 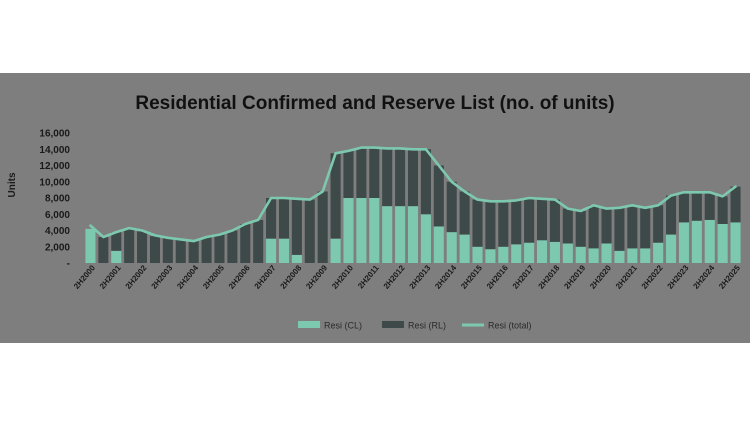 What do you see at coordinates (291, 277) in the screenshot?
I see `x-tick-label: 2H2008` at bounding box center [291, 277].